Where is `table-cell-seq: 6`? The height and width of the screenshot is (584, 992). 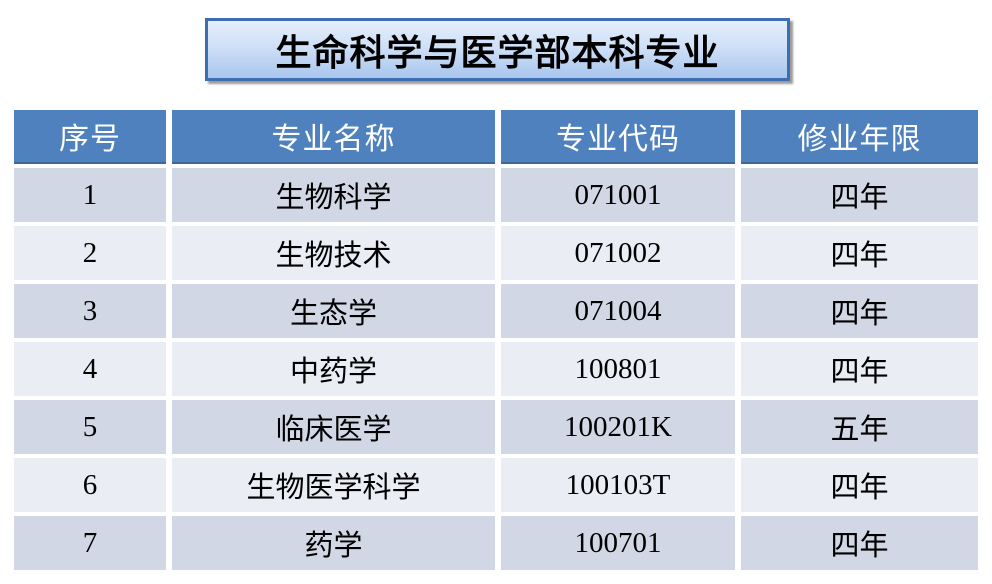 table-cell-seq: 6 is located at coordinates (90, 485).